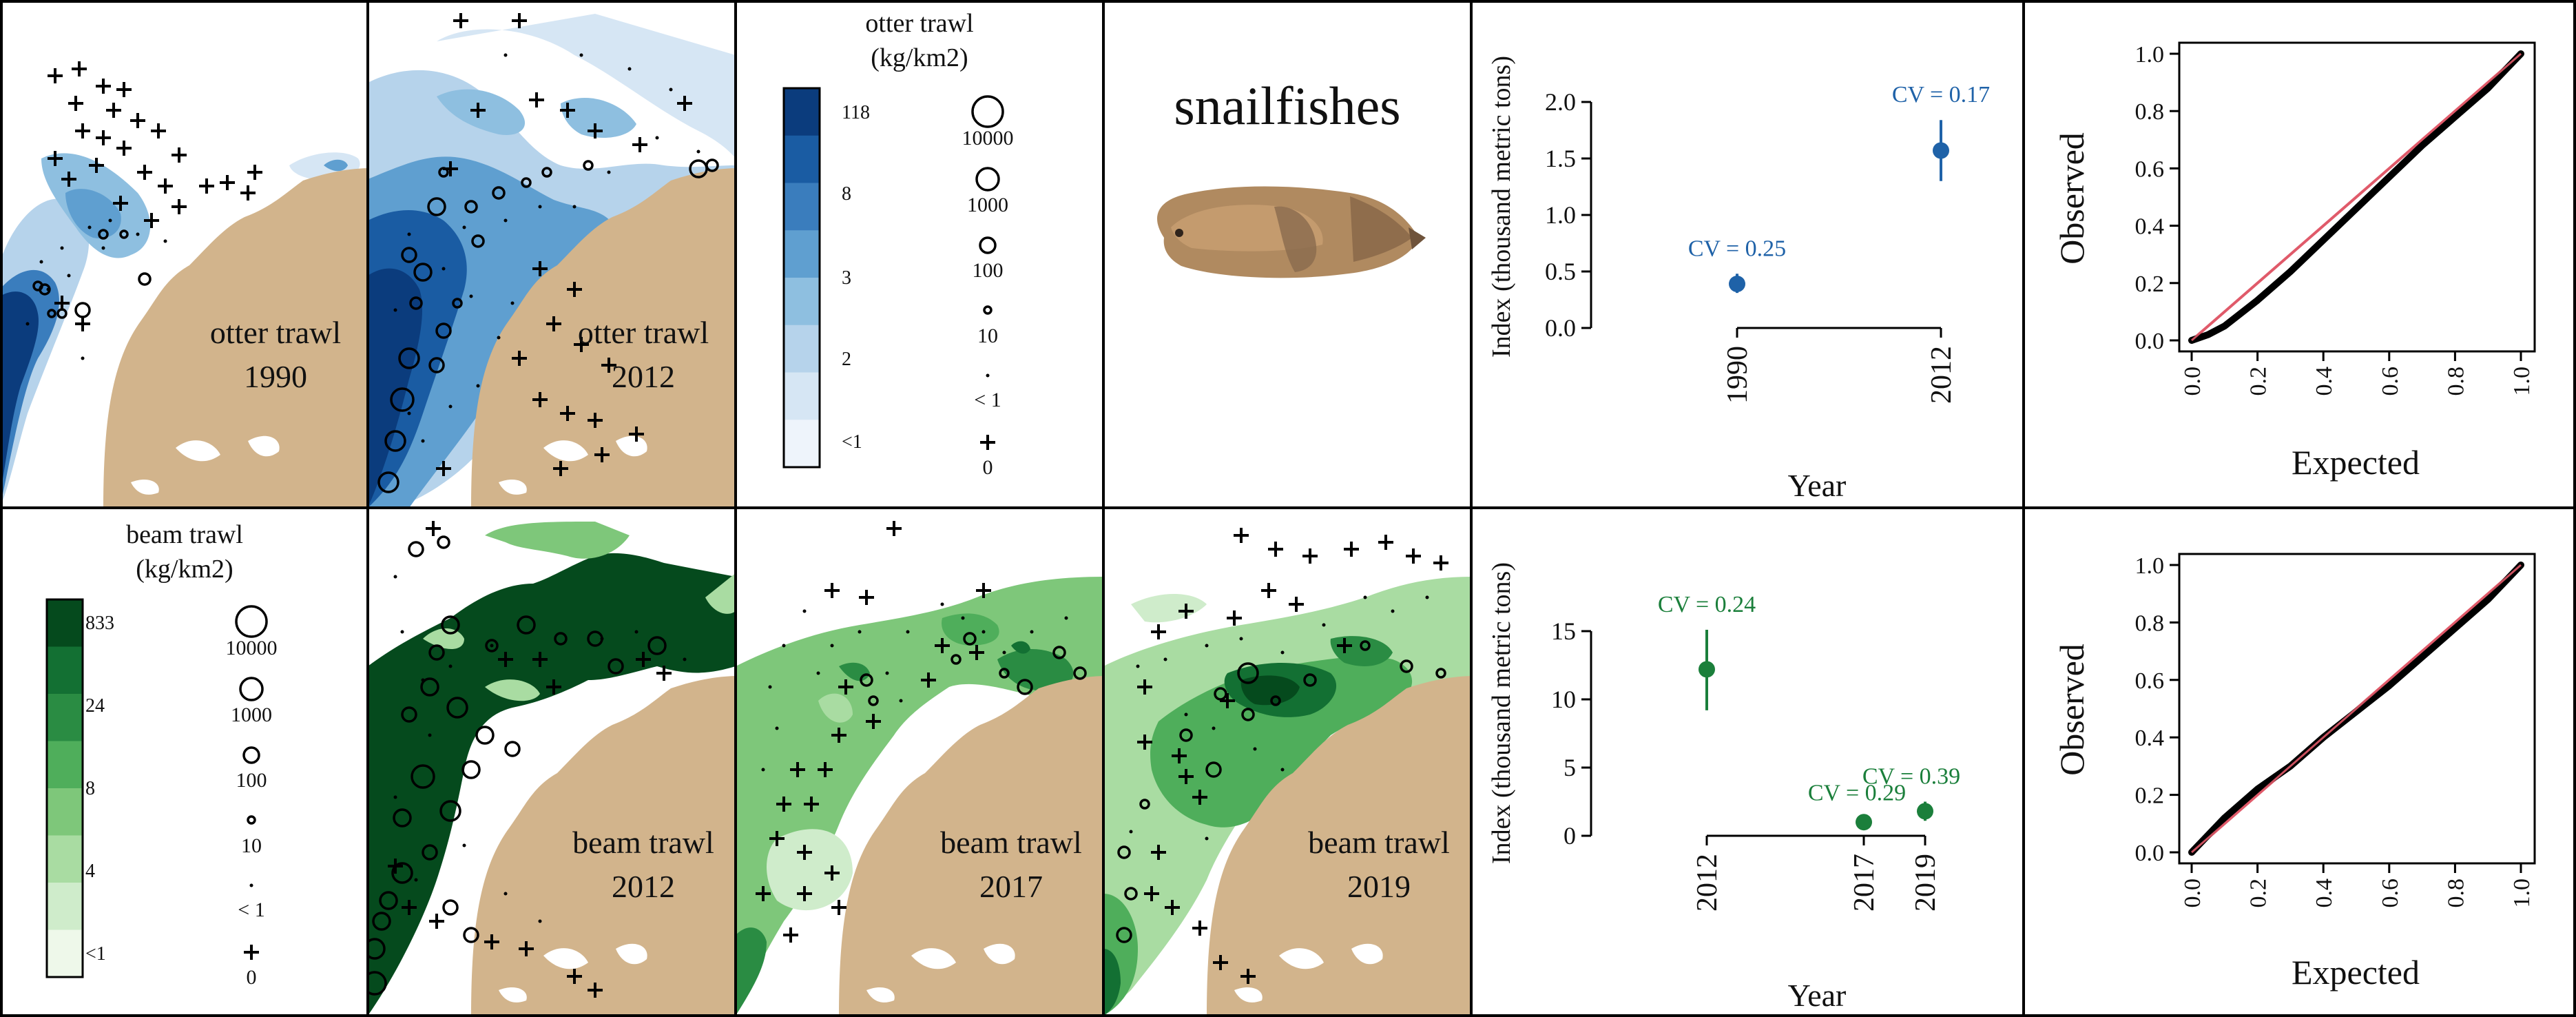 This screenshot has width=2576, height=1017. What do you see at coordinates (252, 648) in the screenshot?
I see `beam-size-0: 10000` at bounding box center [252, 648].